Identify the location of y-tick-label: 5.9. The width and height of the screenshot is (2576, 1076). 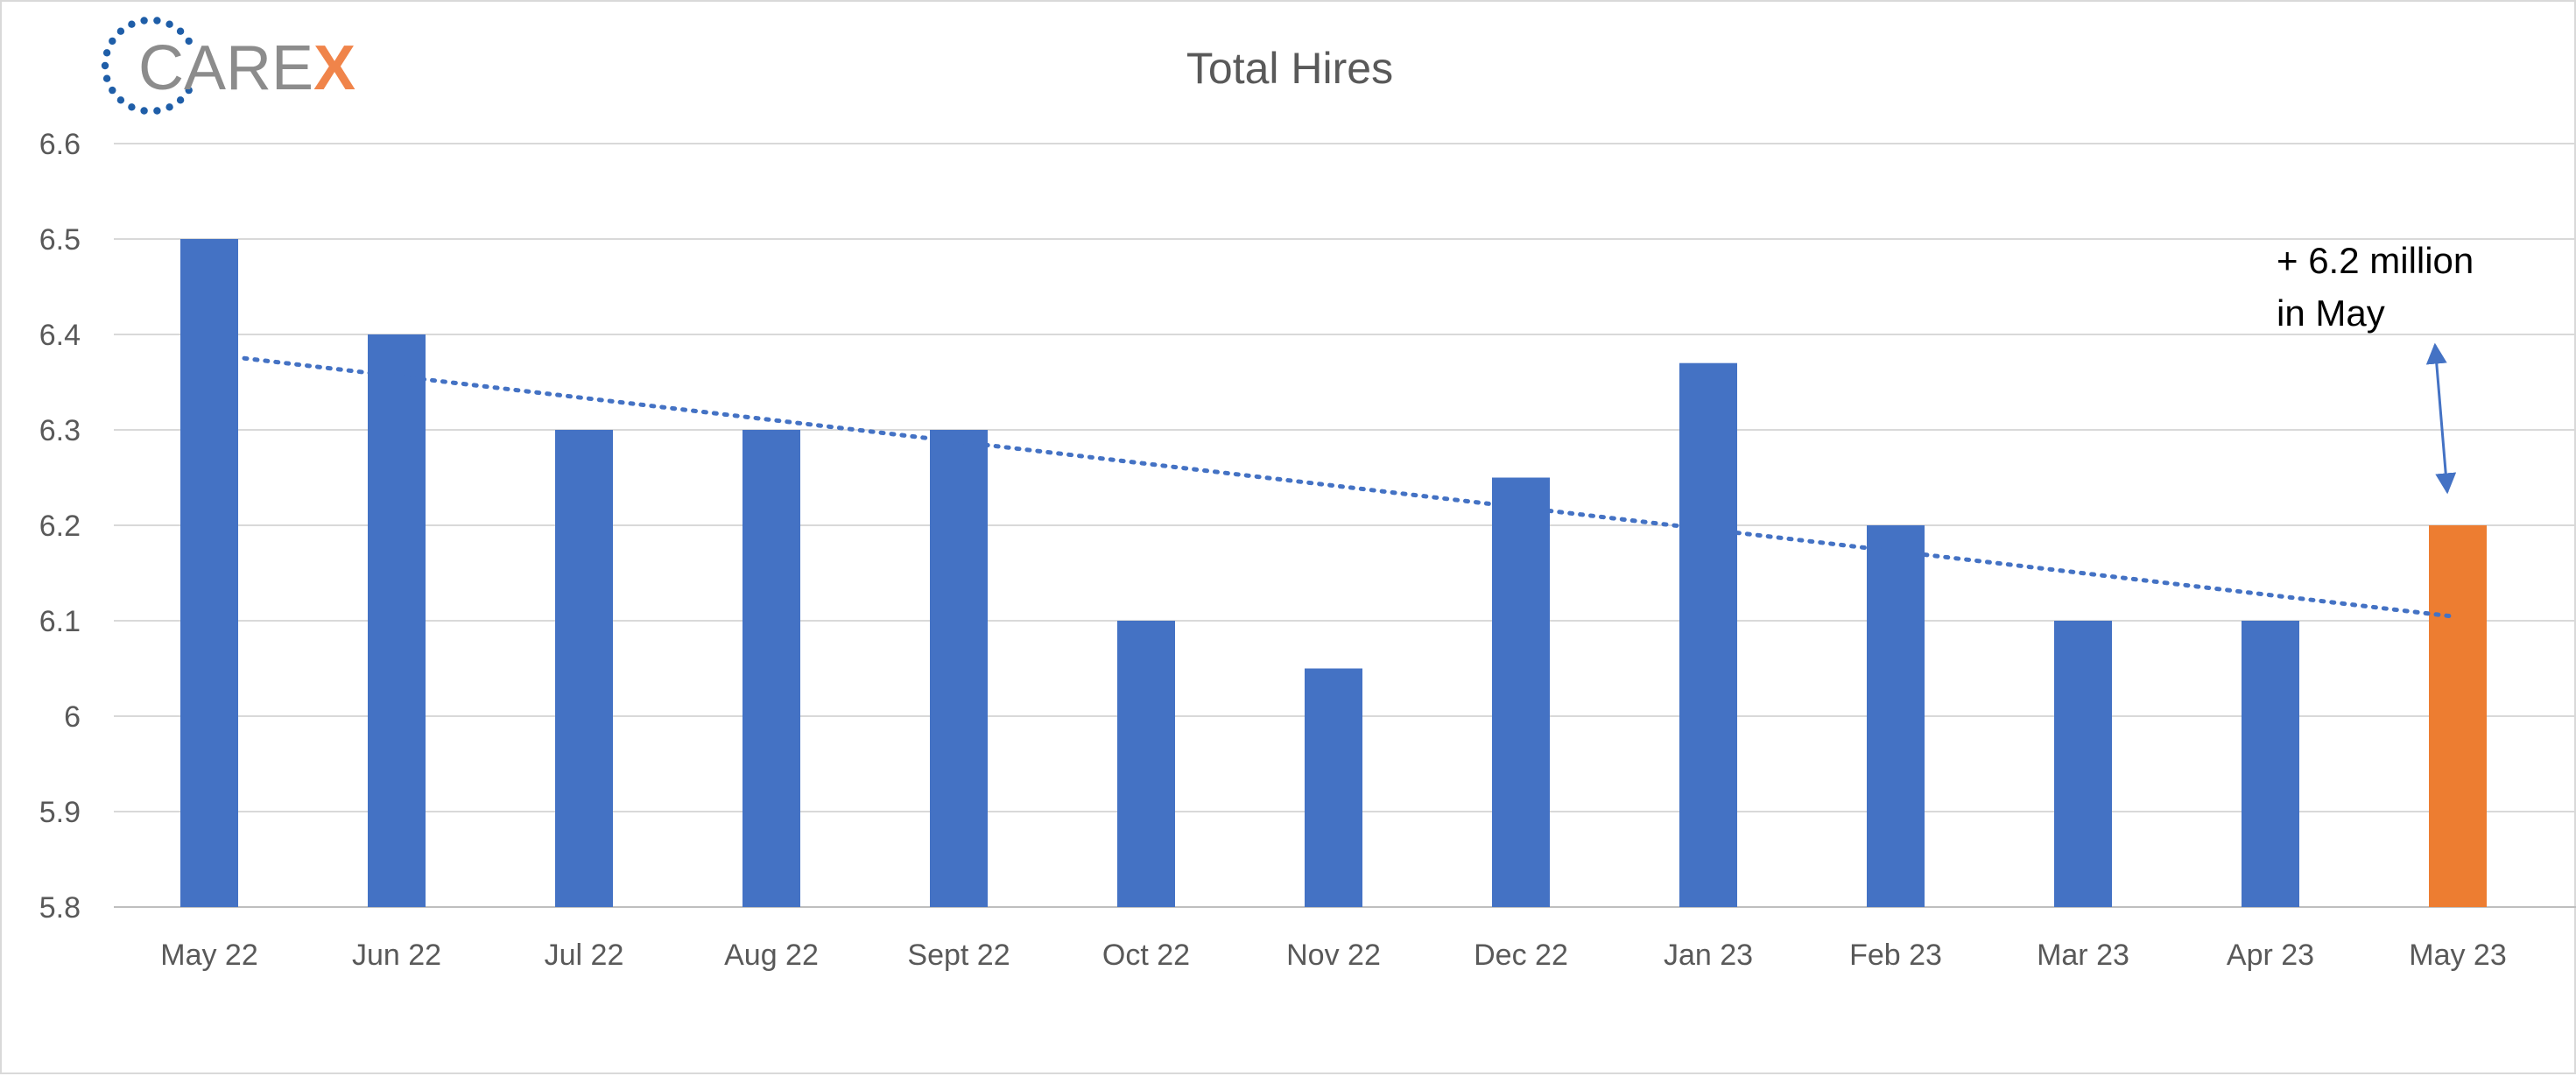
(60, 812).